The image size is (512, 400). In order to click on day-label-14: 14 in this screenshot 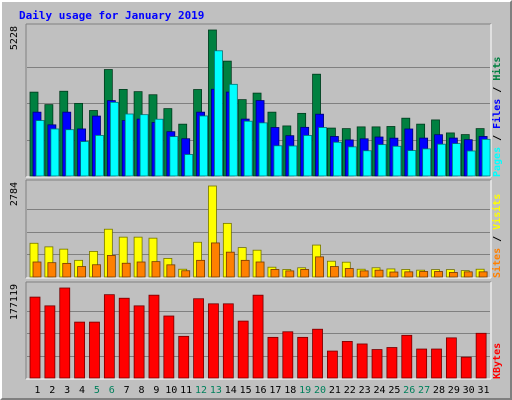, I will do `click(231, 390)`.